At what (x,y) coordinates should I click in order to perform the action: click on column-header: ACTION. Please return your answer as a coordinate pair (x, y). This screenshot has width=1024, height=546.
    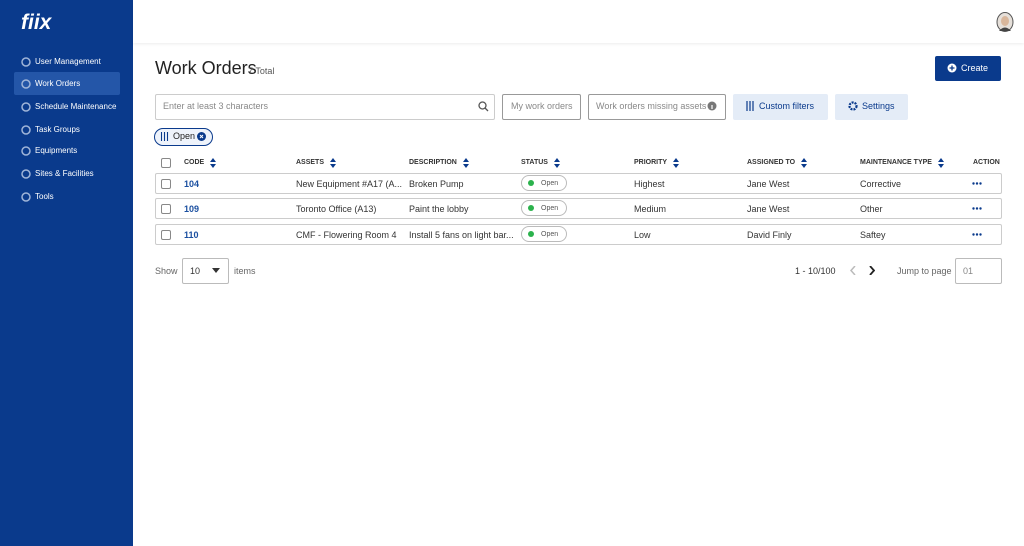
    Looking at the image, I should click on (986, 162).